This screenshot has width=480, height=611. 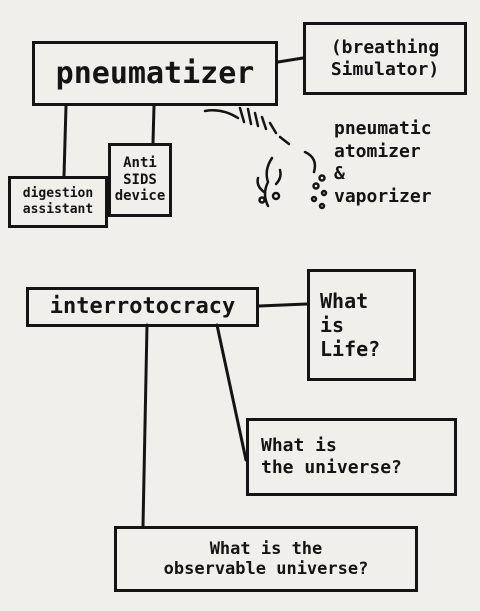 I want to click on what-is-the-universe-box: What is the universe?, so click(x=351, y=457).